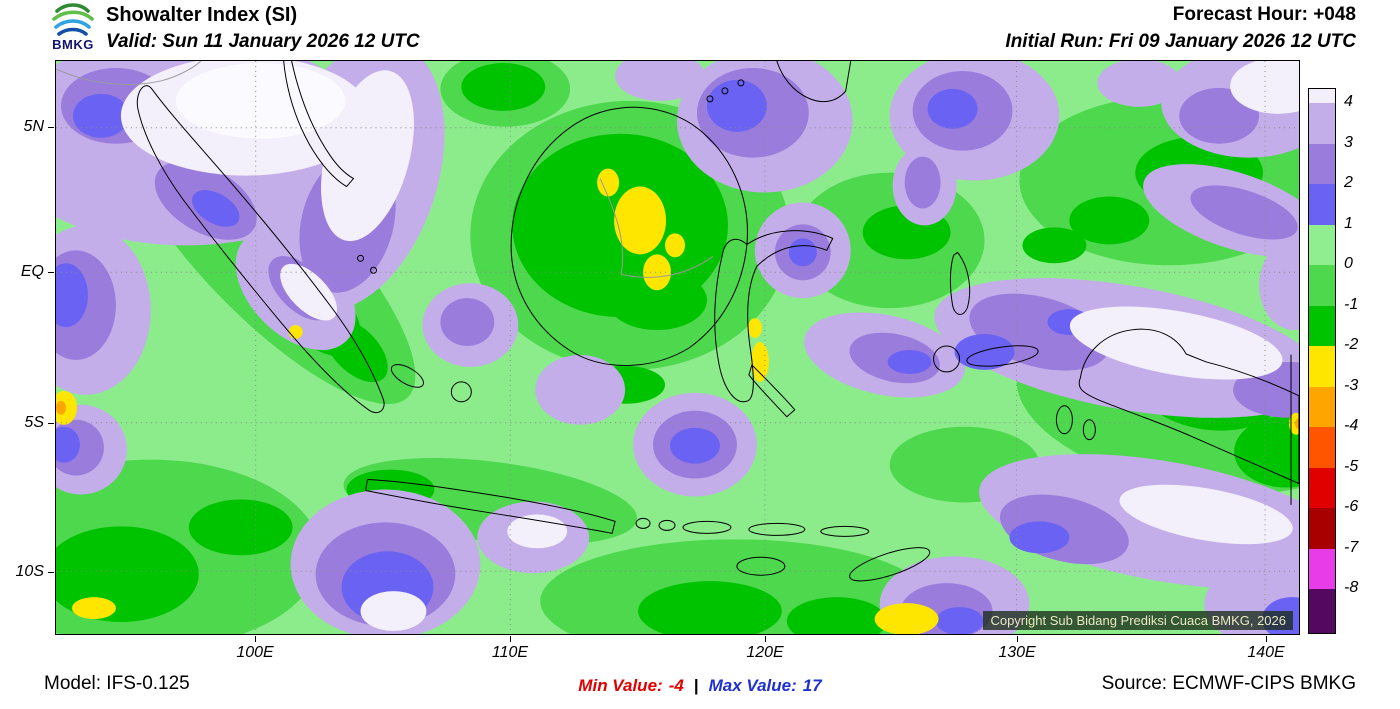  I want to click on valid-time: Valid: Sun 11 January 2026 12 UTC, so click(263, 41).